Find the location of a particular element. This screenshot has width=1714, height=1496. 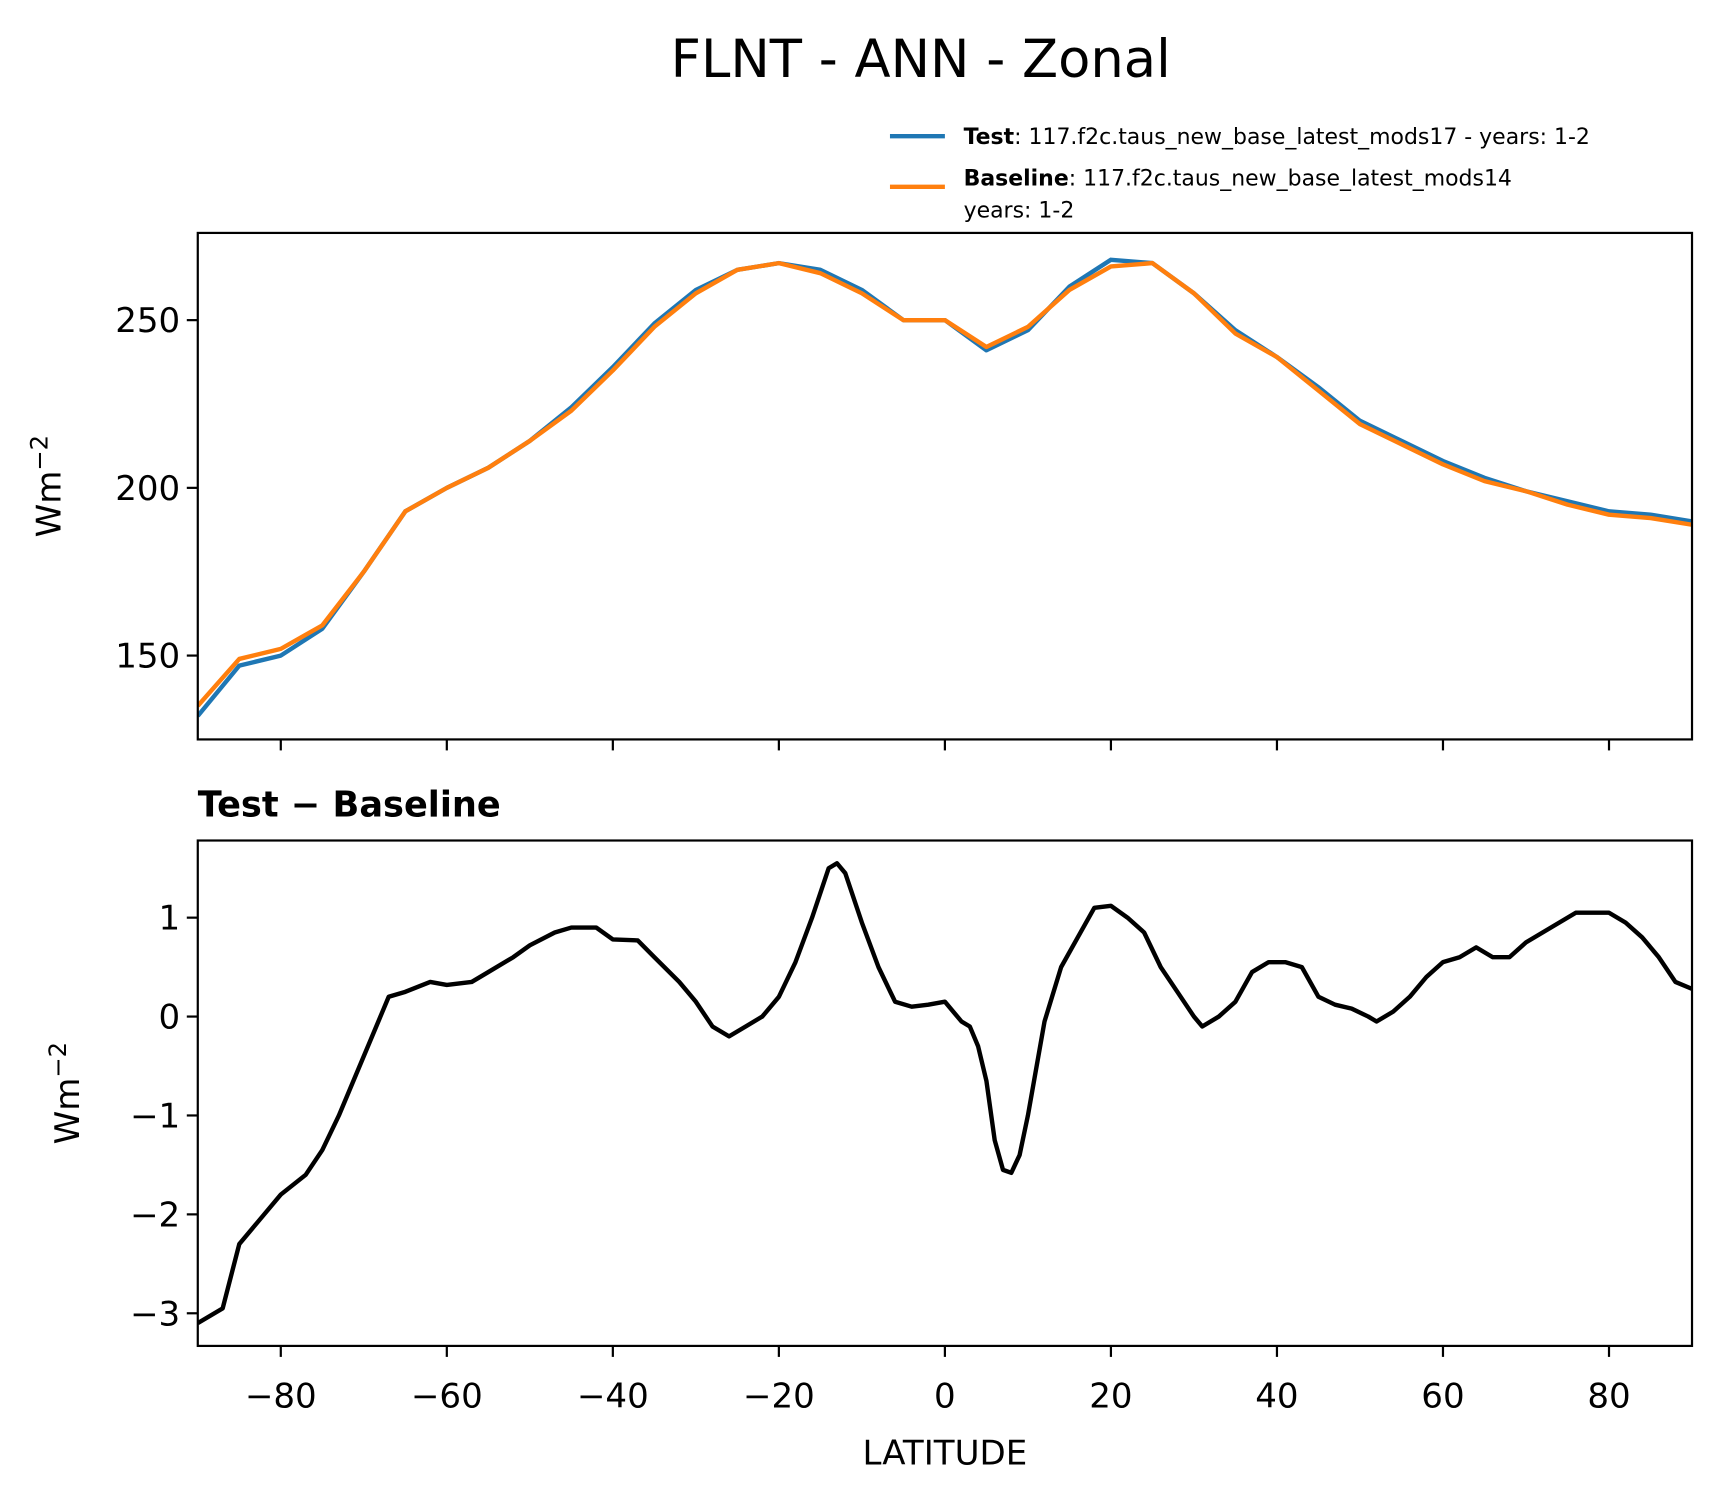

x-tick-label: −40 is located at coordinates (613, 1396).